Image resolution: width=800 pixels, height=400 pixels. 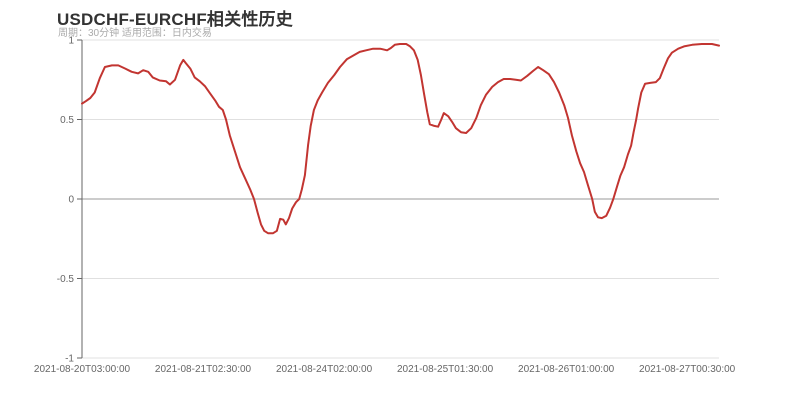 What do you see at coordinates (445, 369) in the screenshot?
I see `x-tick-label: 2021-08-25T01:30:00` at bounding box center [445, 369].